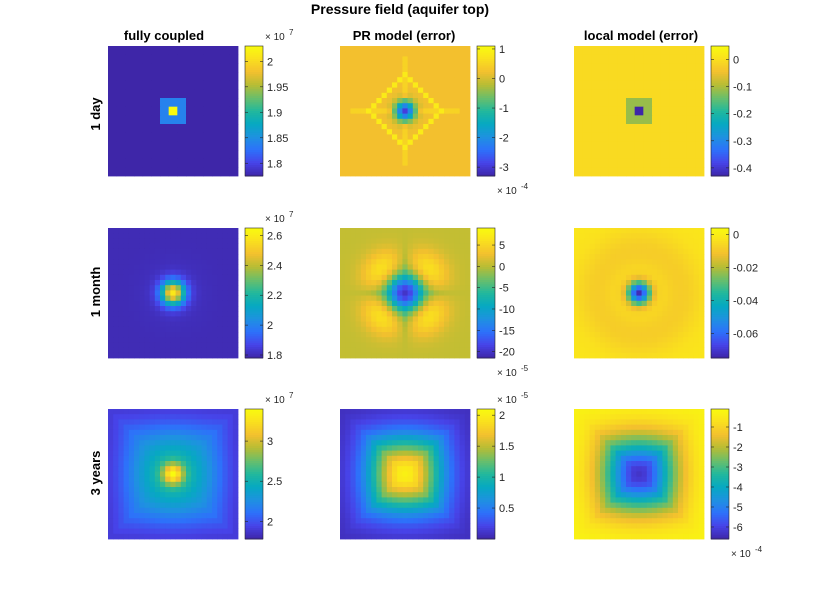 The image size is (830, 606). I want to click on colorbar-tick-label: 1.85, so click(277, 139).